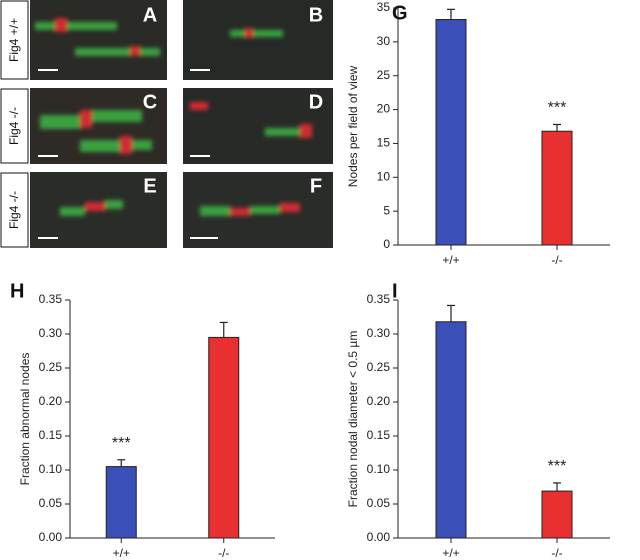 This screenshot has width=640, height=560. What do you see at coordinates (128, 154) in the screenshot?
I see `scale-bars` at bounding box center [128, 154].